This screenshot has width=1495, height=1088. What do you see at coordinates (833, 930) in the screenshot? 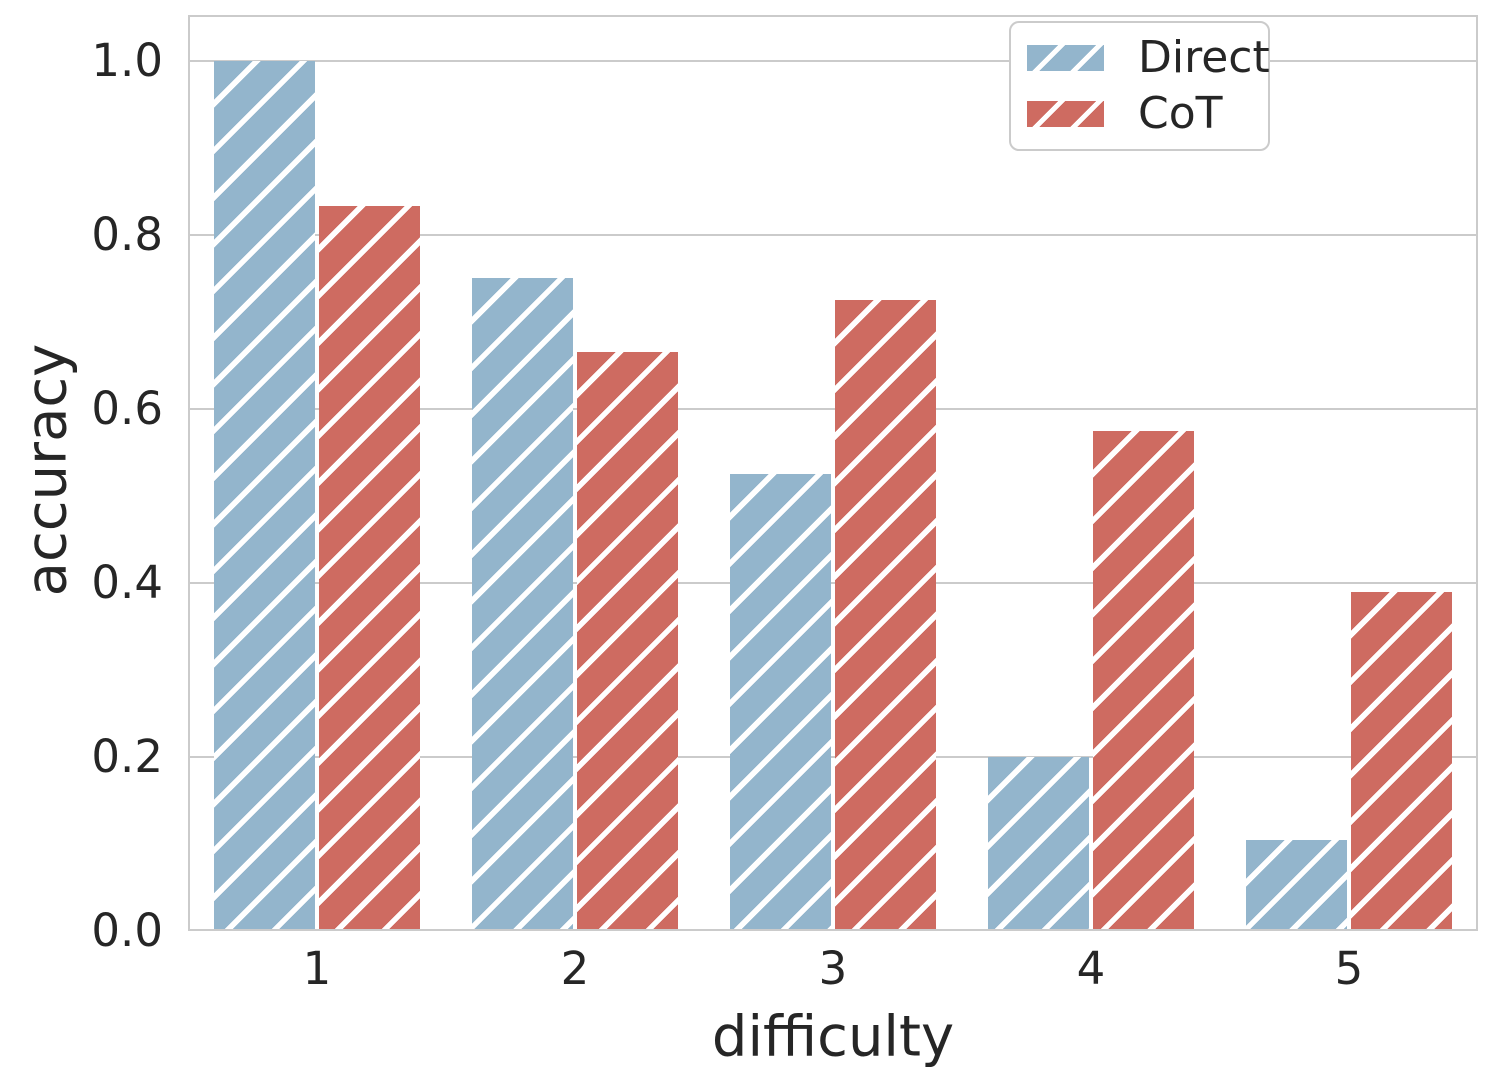
I see `plot-spine-bottom` at bounding box center [833, 930].